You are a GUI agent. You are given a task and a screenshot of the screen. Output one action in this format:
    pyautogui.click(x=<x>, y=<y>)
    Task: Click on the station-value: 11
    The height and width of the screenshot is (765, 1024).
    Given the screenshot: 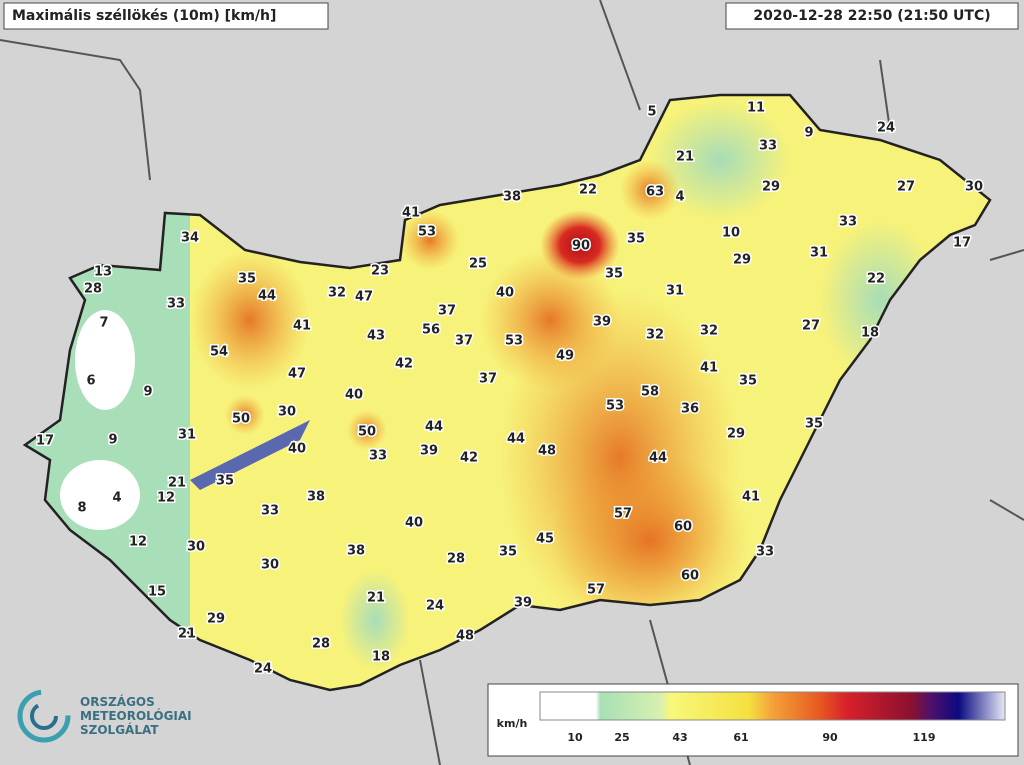 What is the action you would take?
    pyautogui.click(x=756, y=108)
    